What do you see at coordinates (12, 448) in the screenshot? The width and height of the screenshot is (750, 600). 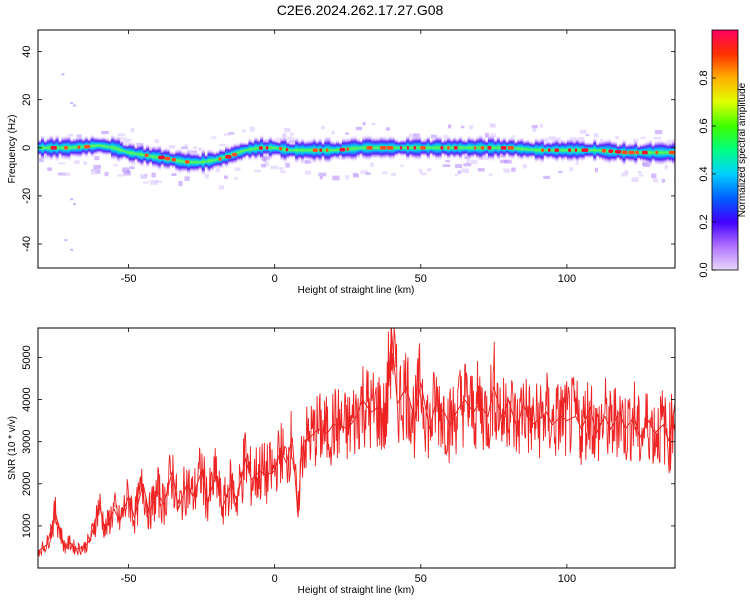 I see `snr-y-label: SNR (10 * v/v)` at bounding box center [12, 448].